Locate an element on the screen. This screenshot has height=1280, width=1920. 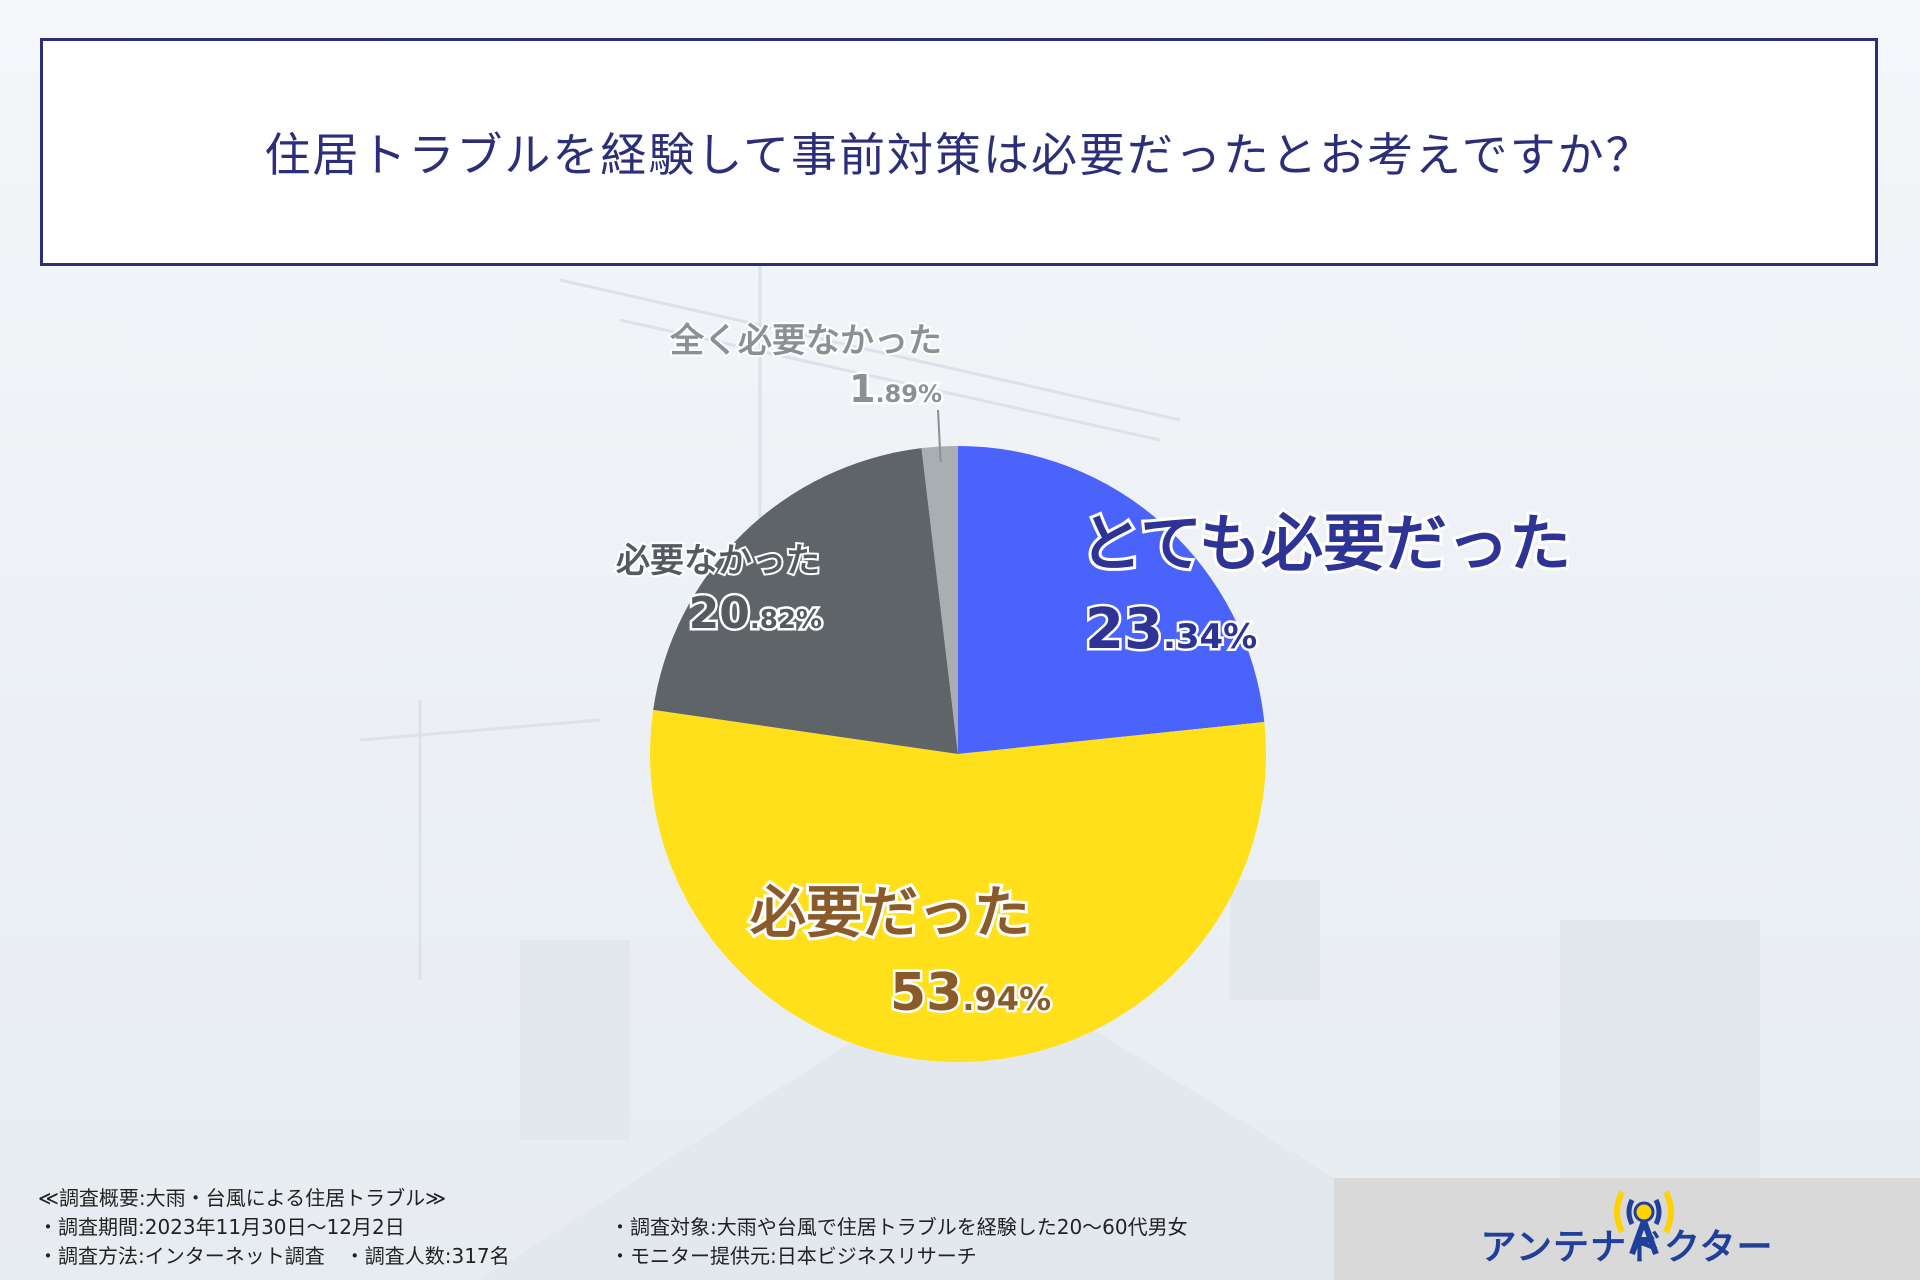
slice-label: 全く必要なかった is located at coordinates (805, 341).